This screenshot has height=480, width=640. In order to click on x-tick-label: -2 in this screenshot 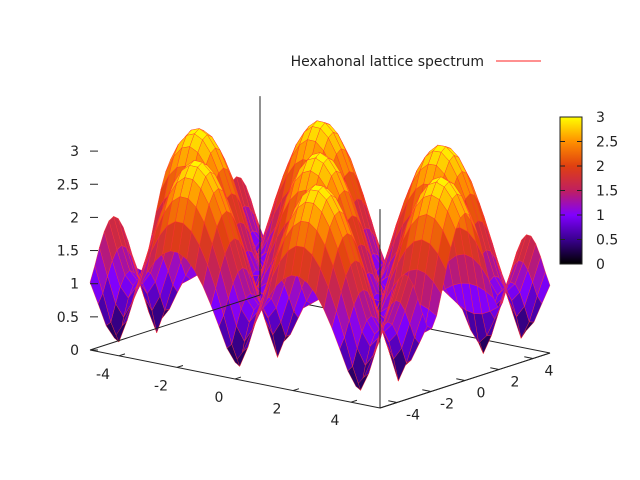, I will do `click(161, 386)`.